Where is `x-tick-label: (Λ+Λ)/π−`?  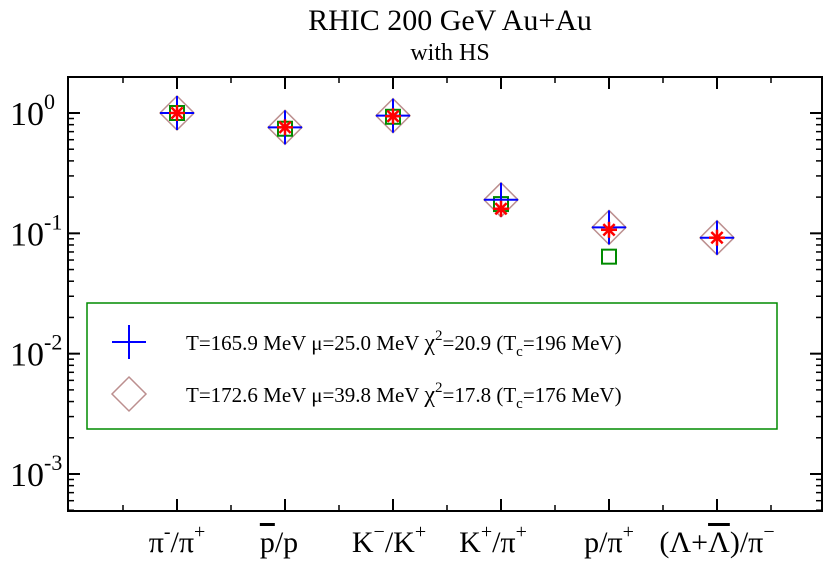 x-tick-label: (Λ+Λ)/π− is located at coordinates (716, 540).